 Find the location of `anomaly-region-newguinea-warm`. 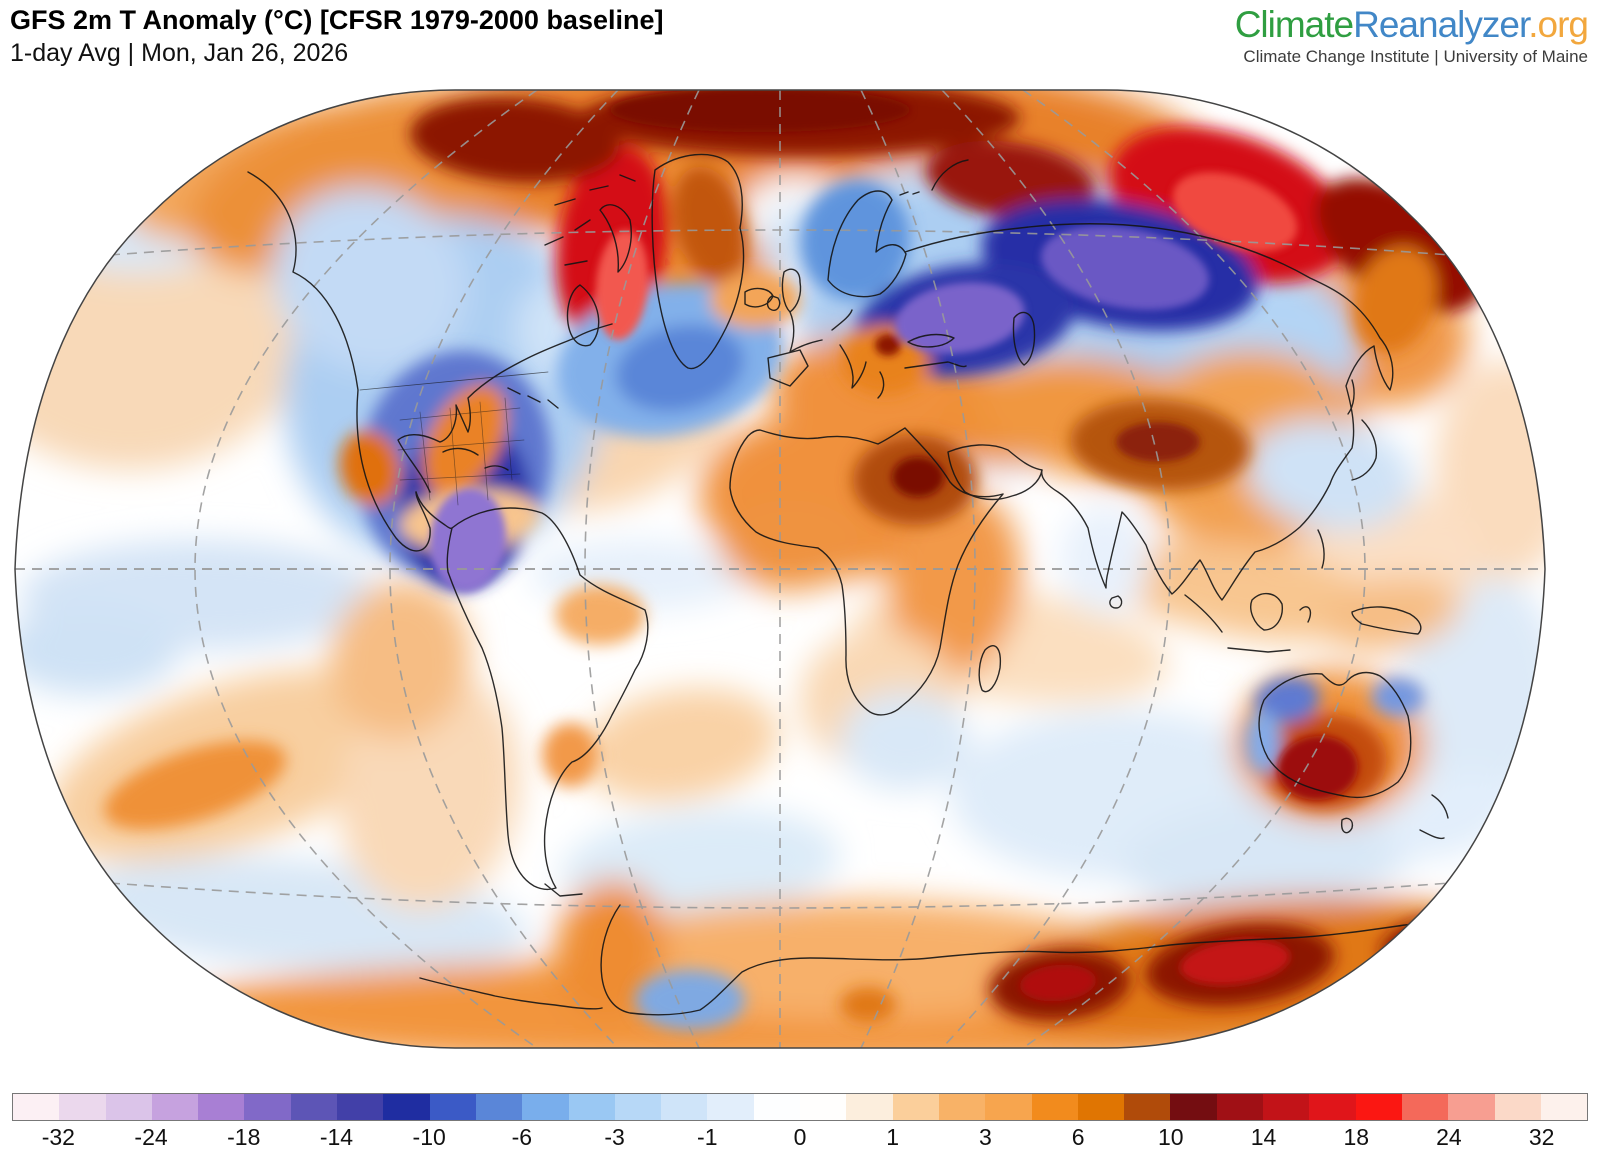

anomaly-region-newguinea-warm is located at coordinates (1390, 615).